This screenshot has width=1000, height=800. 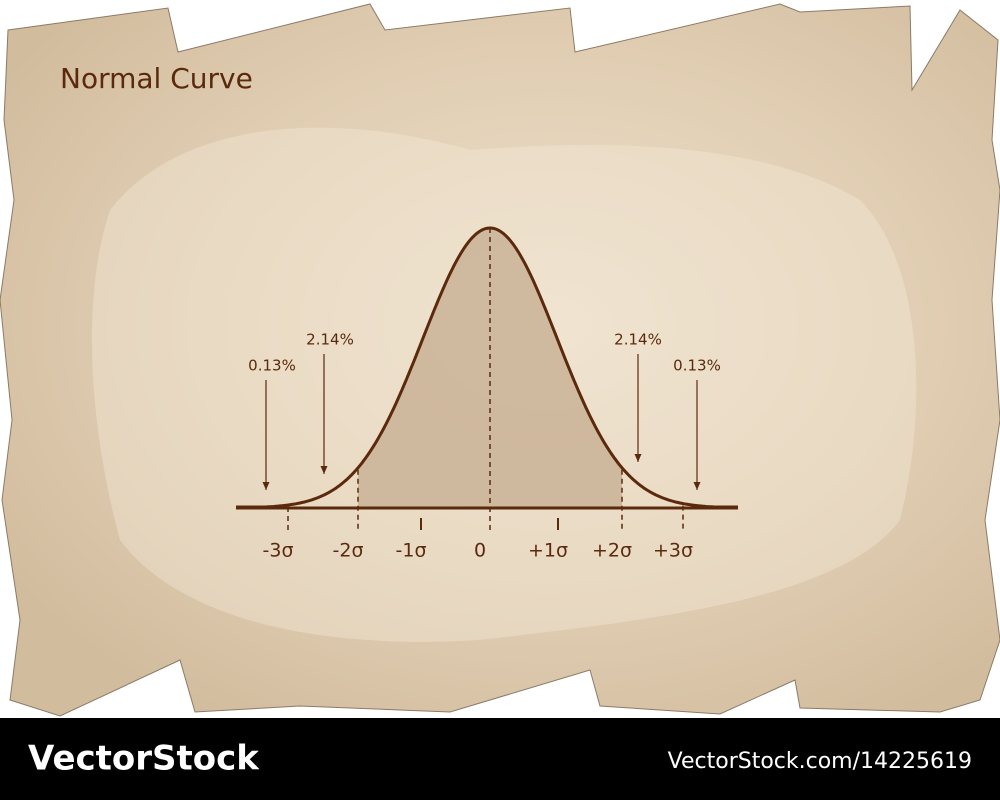 I want to click on tick-label: 0, so click(x=480, y=551).